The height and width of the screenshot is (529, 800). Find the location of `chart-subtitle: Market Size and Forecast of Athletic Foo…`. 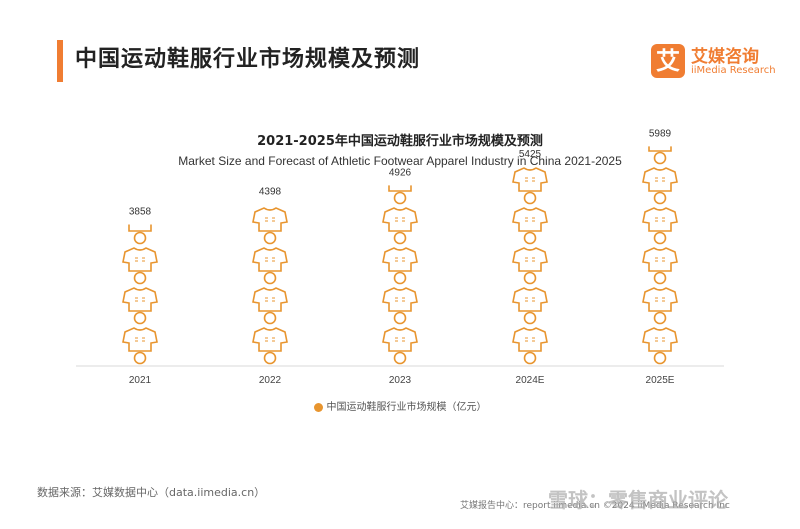

chart-subtitle: Market Size and Forecast of Athletic Foo… is located at coordinates (400, 161).